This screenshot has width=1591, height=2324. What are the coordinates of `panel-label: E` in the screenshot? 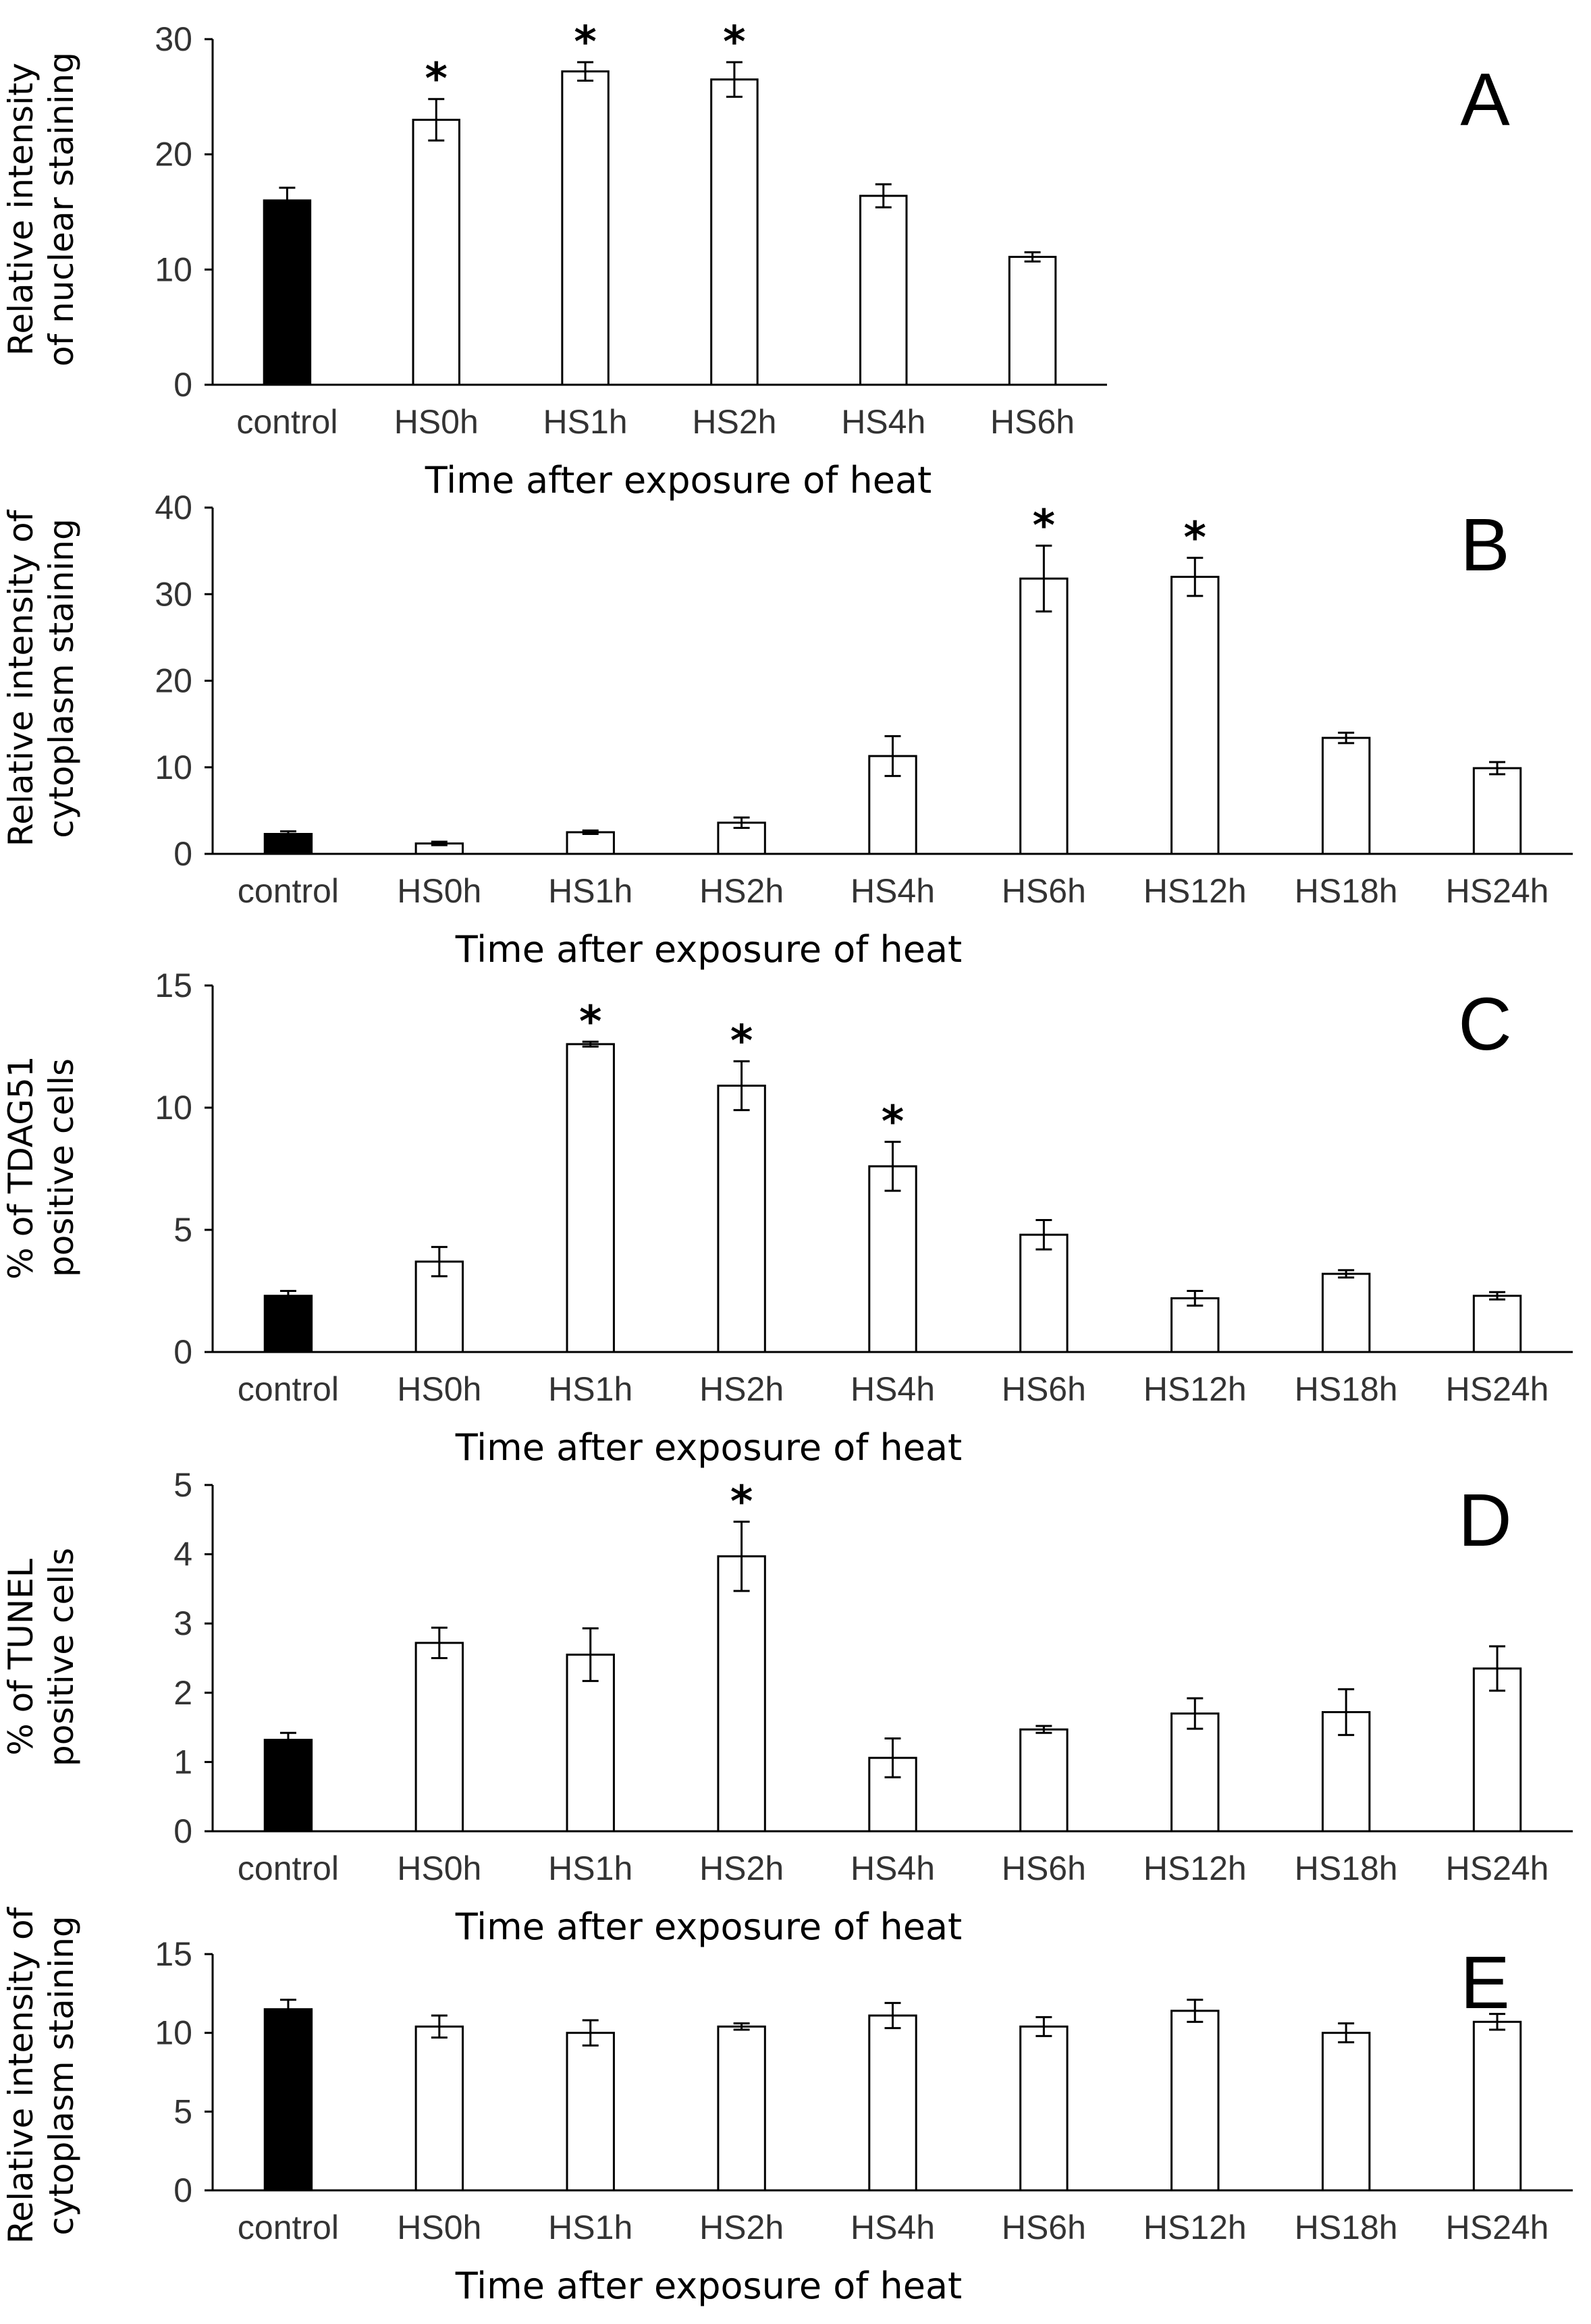 It's located at (1484, 1983).